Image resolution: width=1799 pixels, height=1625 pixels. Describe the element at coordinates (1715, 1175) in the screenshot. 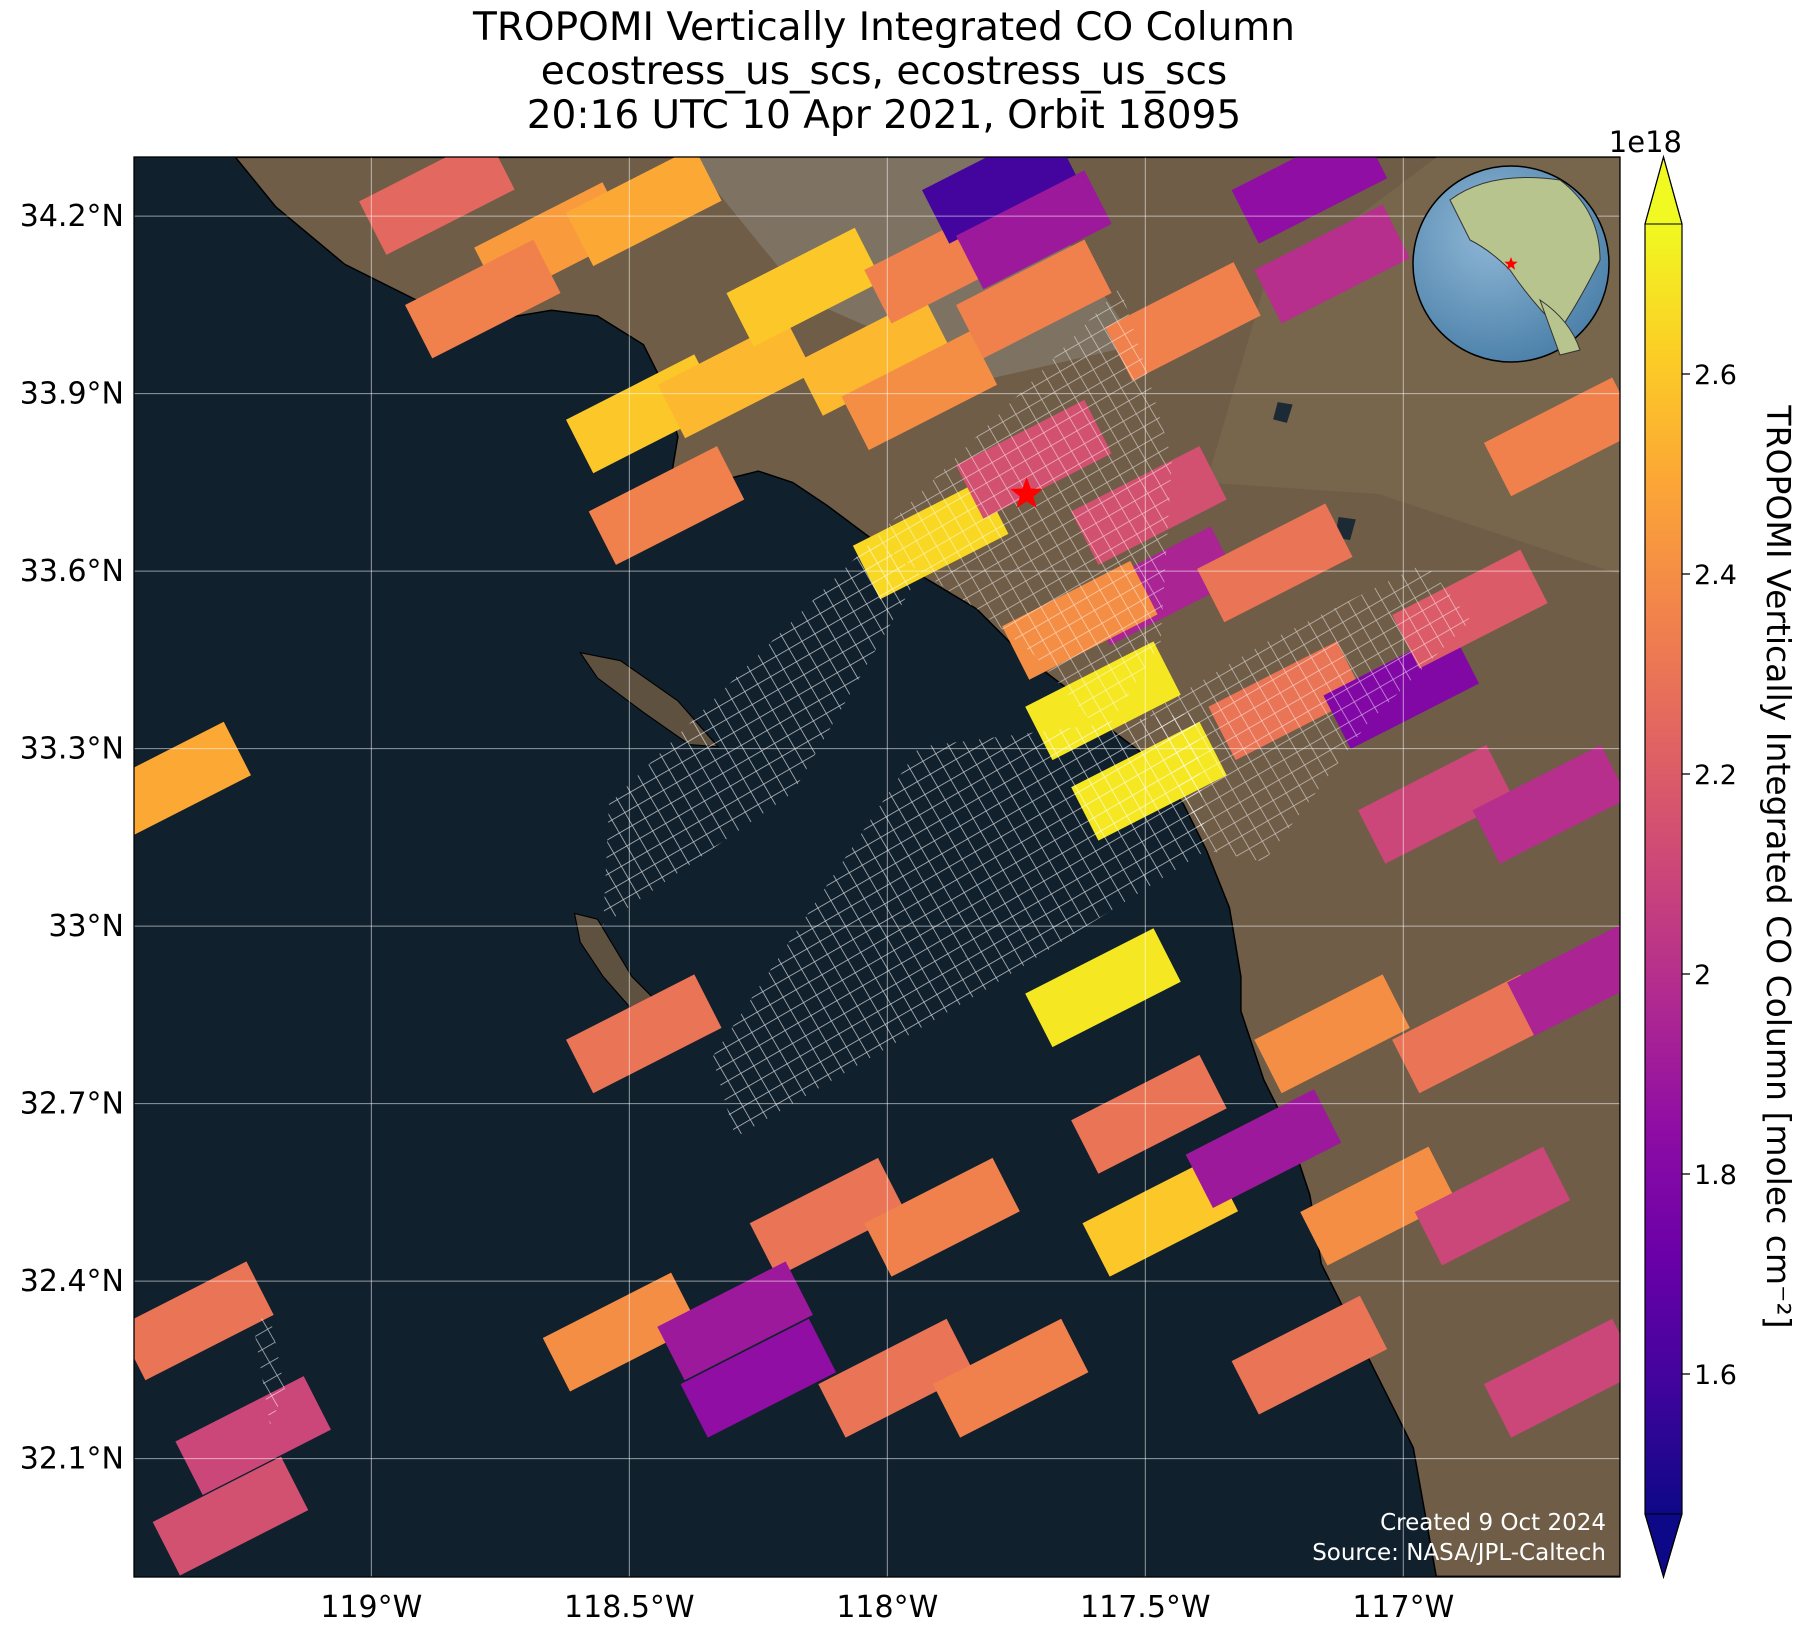

I see `colorbar-tick-label: 1.8` at that location.